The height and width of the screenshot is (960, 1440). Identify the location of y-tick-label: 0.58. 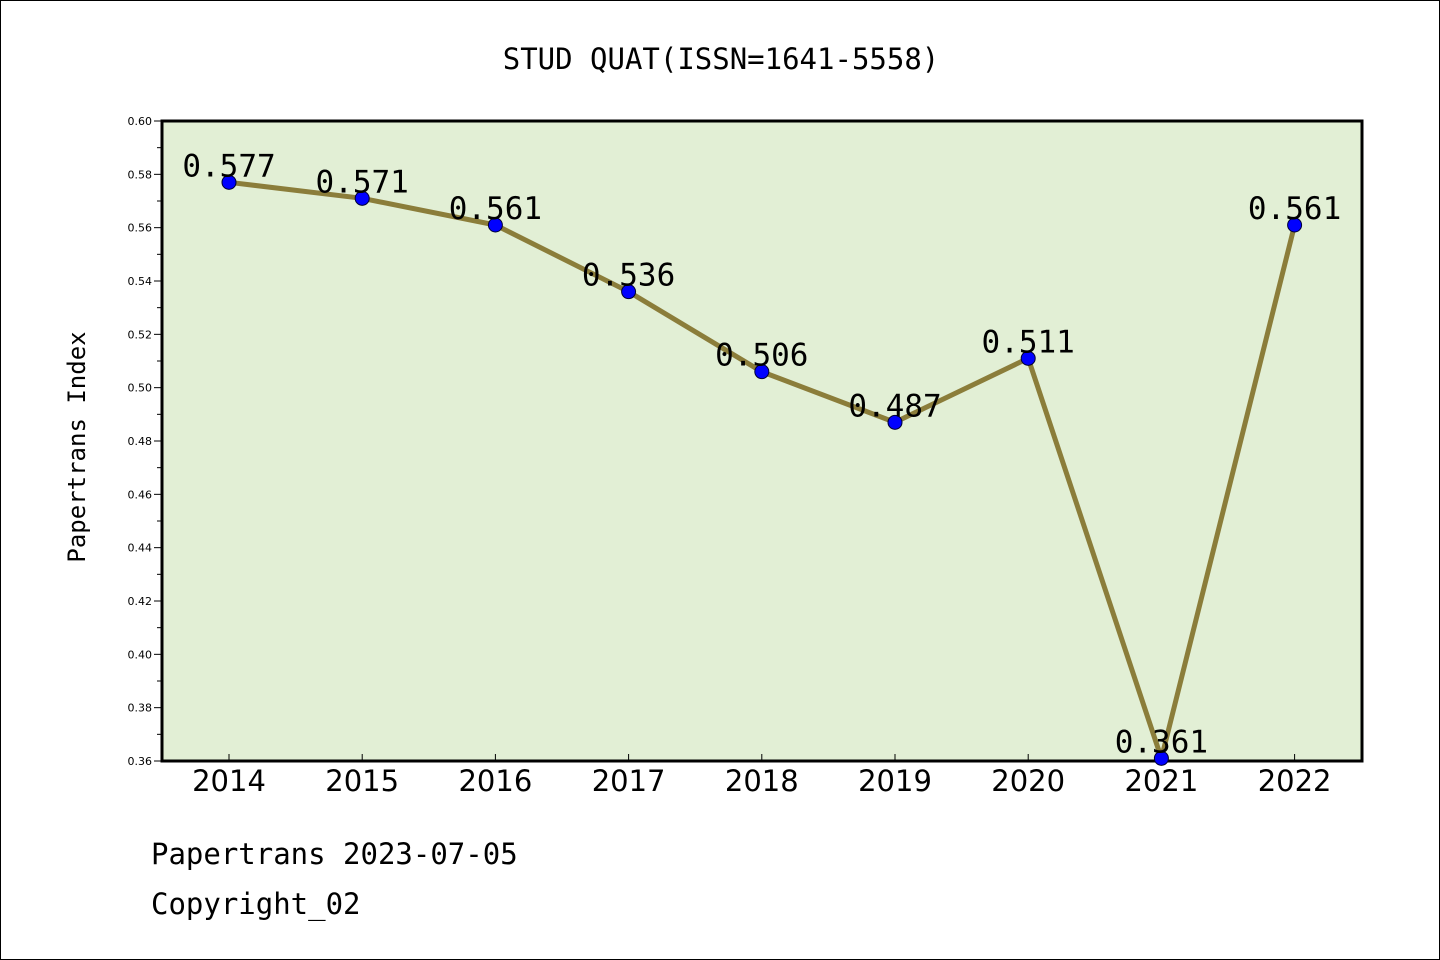
(140, 174).